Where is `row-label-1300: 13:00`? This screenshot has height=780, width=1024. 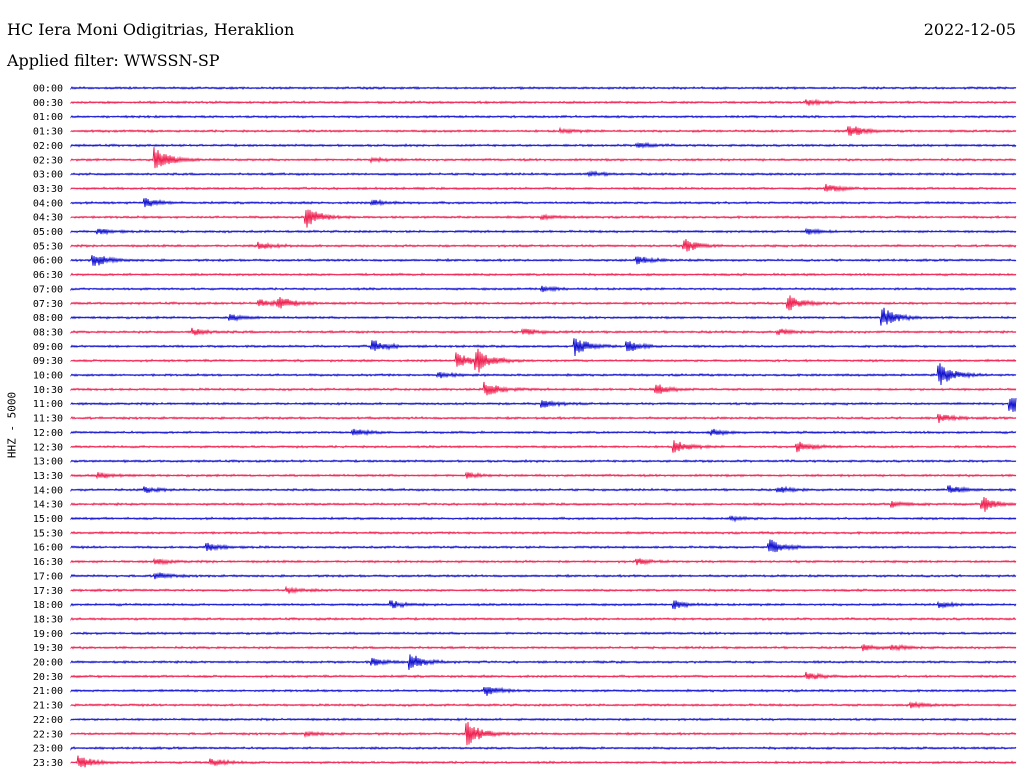 row-label-1300: 13:00 is located at coordinates (48, 462).